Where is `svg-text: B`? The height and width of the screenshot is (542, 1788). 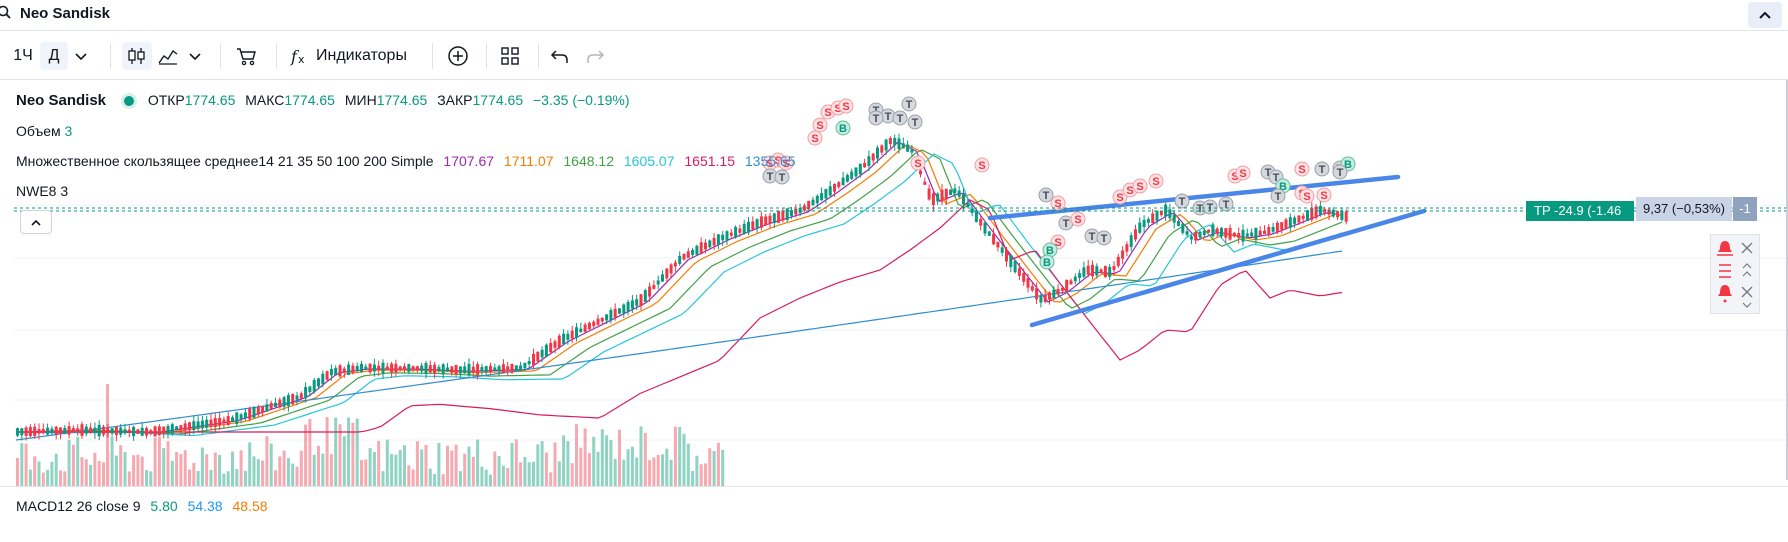 svg-text: B is located at coordinates (1283, 187).